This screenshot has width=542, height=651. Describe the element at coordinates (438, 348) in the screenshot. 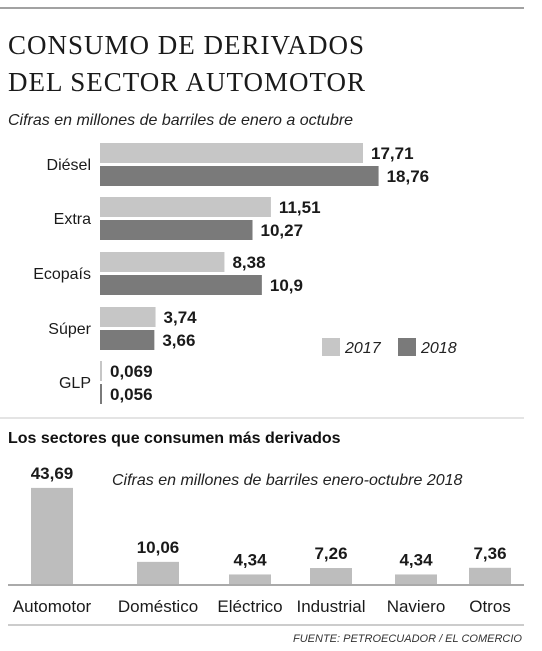

I see `legend-label-2018: 2018` at that location.